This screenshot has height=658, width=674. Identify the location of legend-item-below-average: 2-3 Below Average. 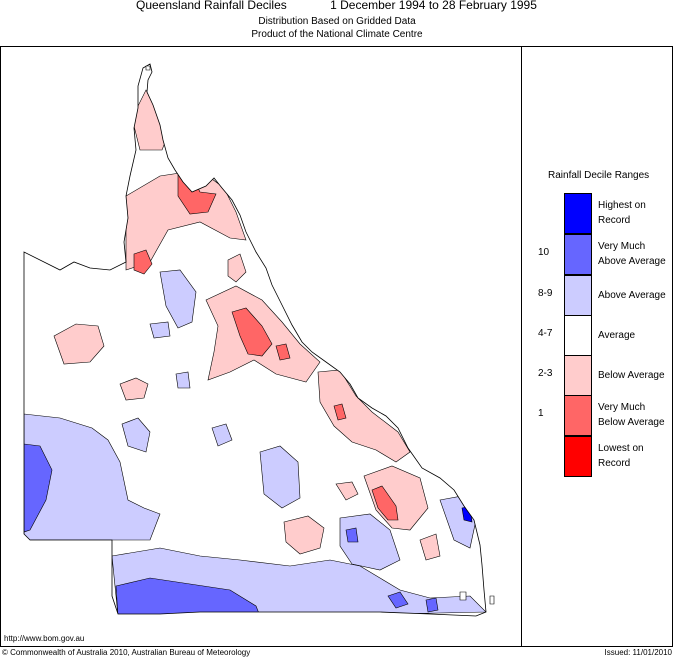
(606, 375).